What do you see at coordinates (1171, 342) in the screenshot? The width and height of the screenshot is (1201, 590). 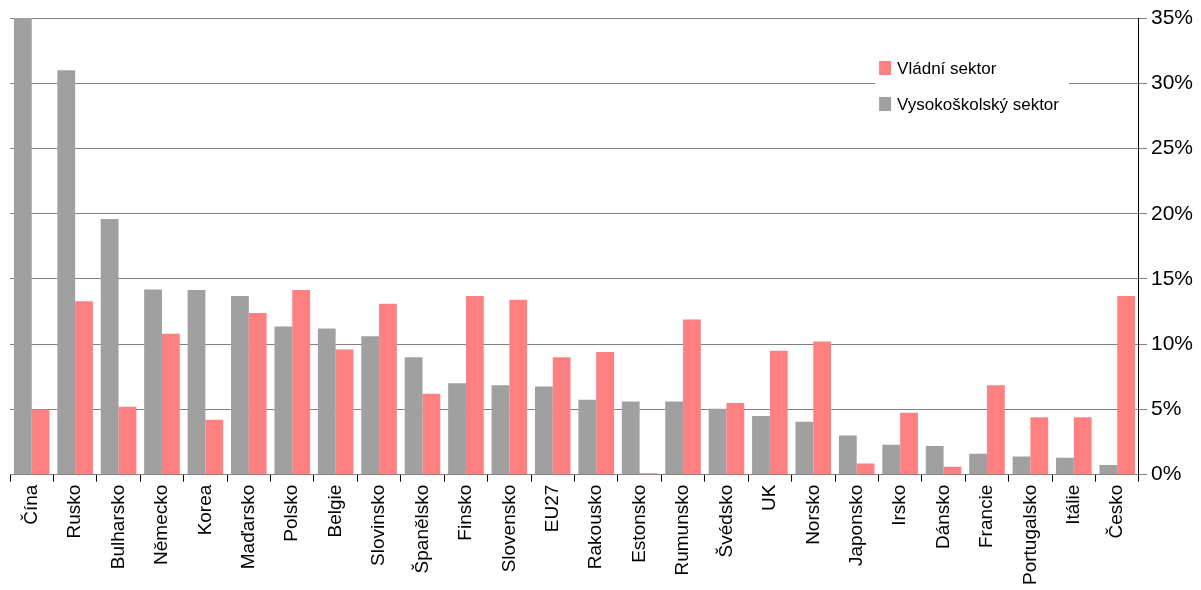 I see `y-tick-label: 10%` at bounding box center [1171, 342].